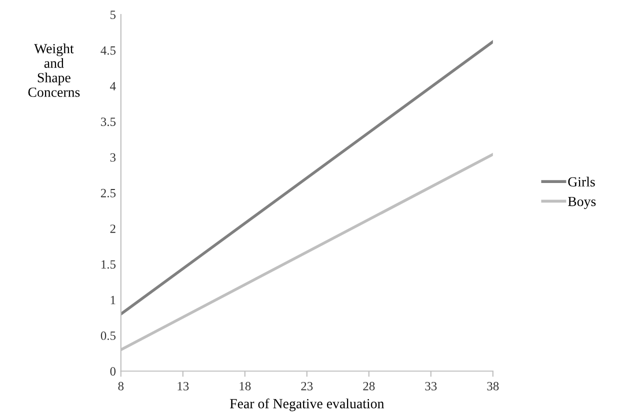  I want to click on y-tick-label: 2.5, so click(108, 193).